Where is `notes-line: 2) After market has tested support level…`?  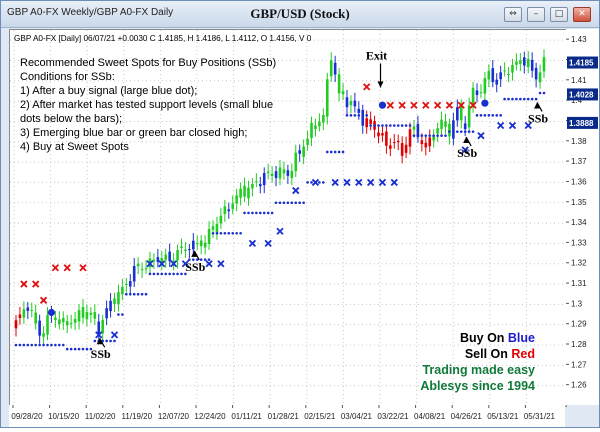 notes-line: 2) After market has tested support level… is located at coordinates (146, 105).